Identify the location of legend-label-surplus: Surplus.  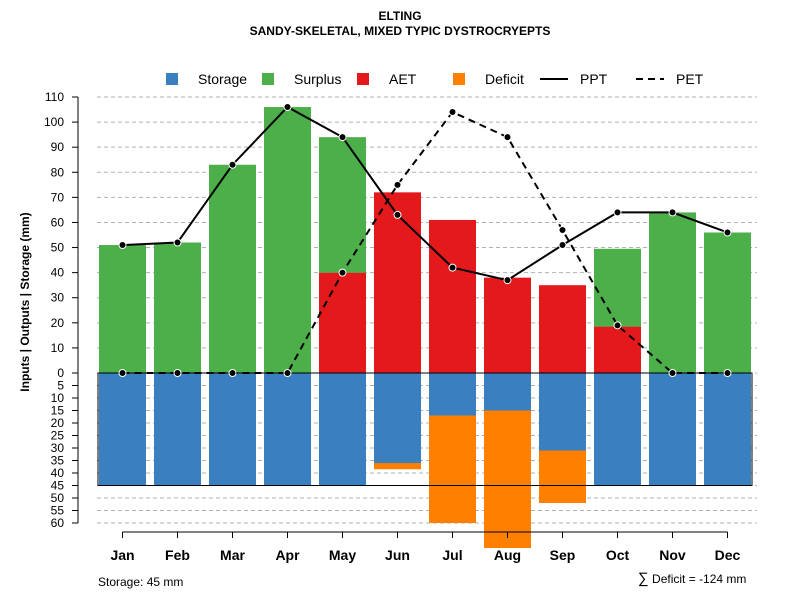
(317, 79).